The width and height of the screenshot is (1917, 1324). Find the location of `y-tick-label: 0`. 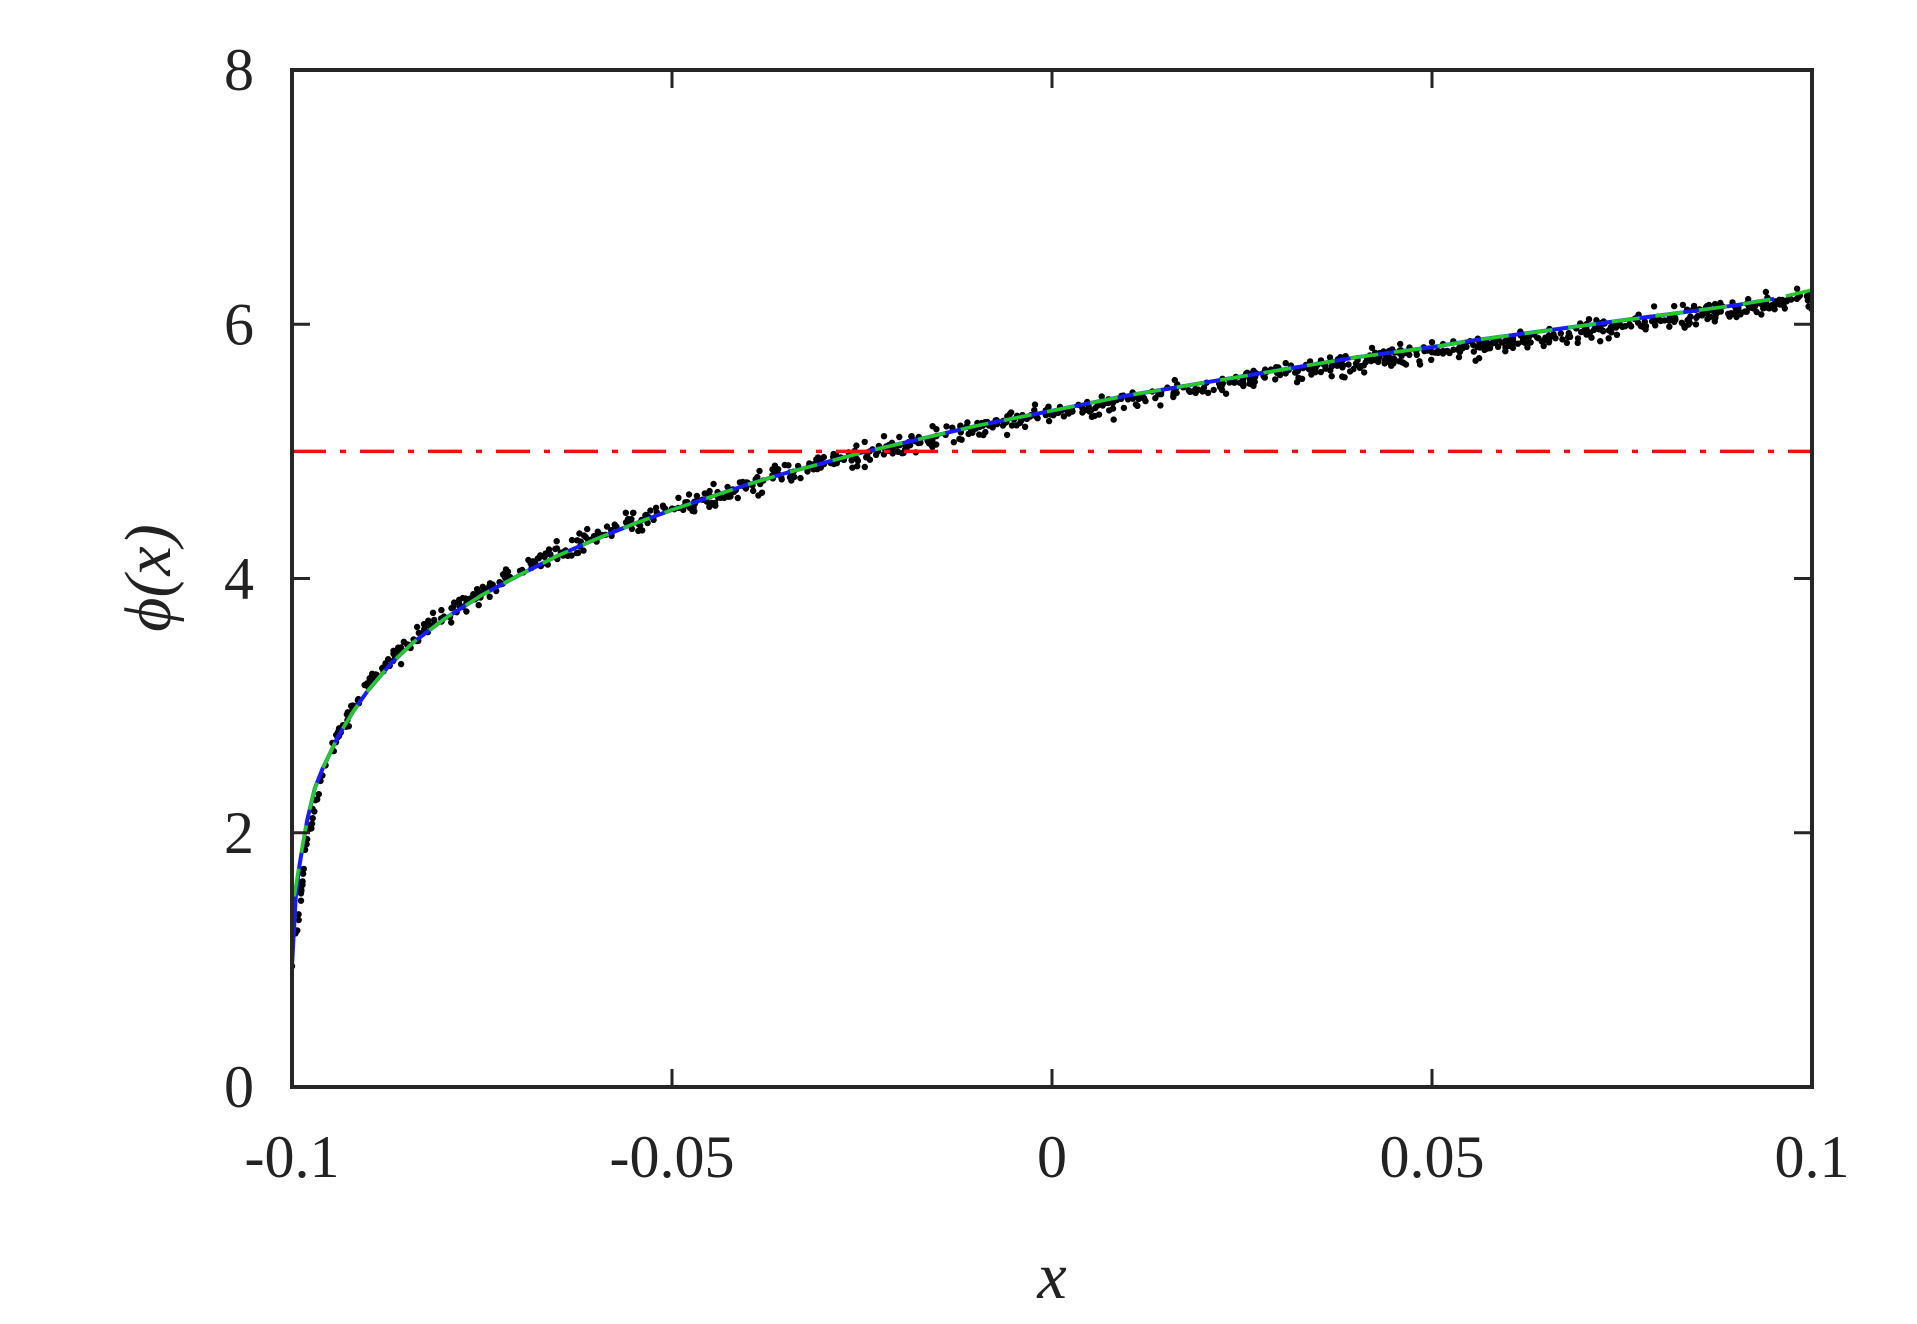

y-tick-label: 0 is located at coordinates (239, 1087).